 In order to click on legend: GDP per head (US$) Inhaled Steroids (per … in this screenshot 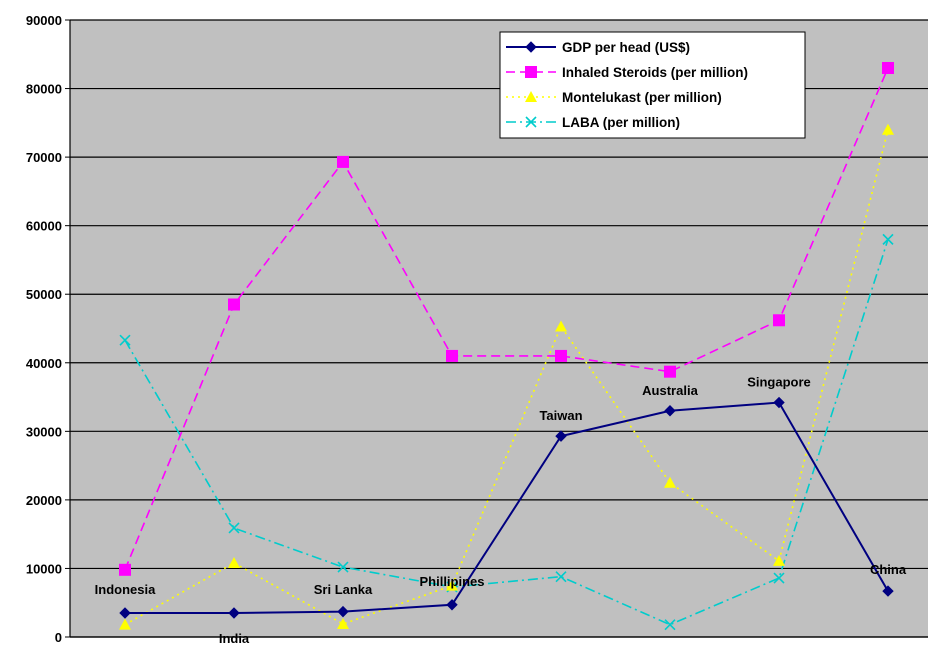, I will do `click(652, 85)`.